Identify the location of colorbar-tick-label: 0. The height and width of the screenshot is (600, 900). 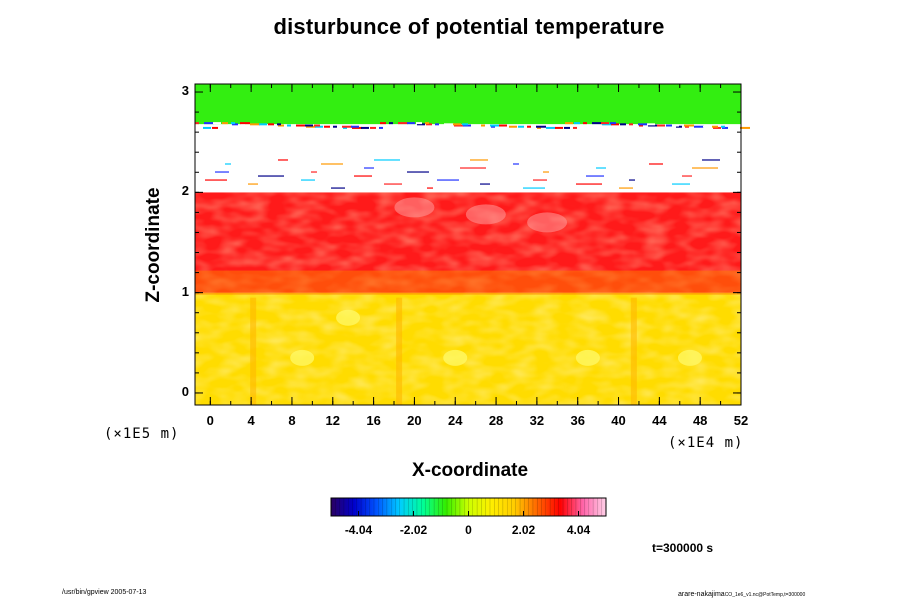
(468, 530).